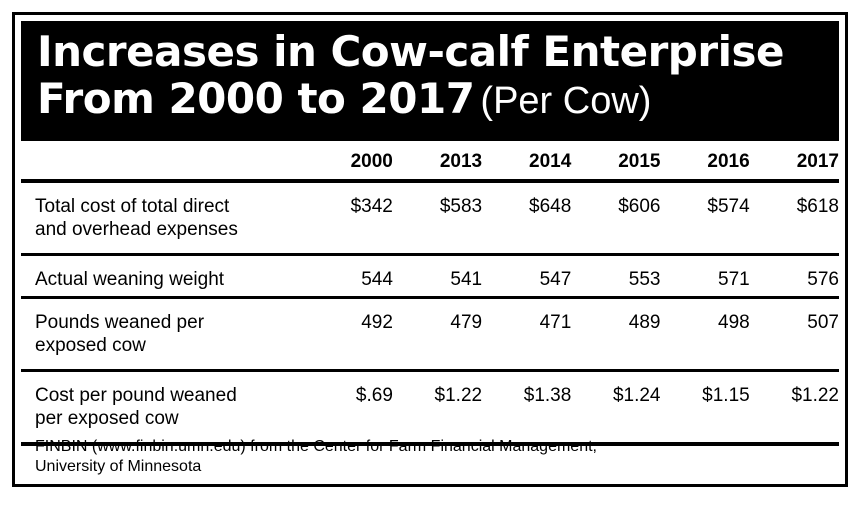 This screenshot has width=864, height=509. Describe the element at coordinates (162, 161) in the screenshot. I see `header-empty` at that location.